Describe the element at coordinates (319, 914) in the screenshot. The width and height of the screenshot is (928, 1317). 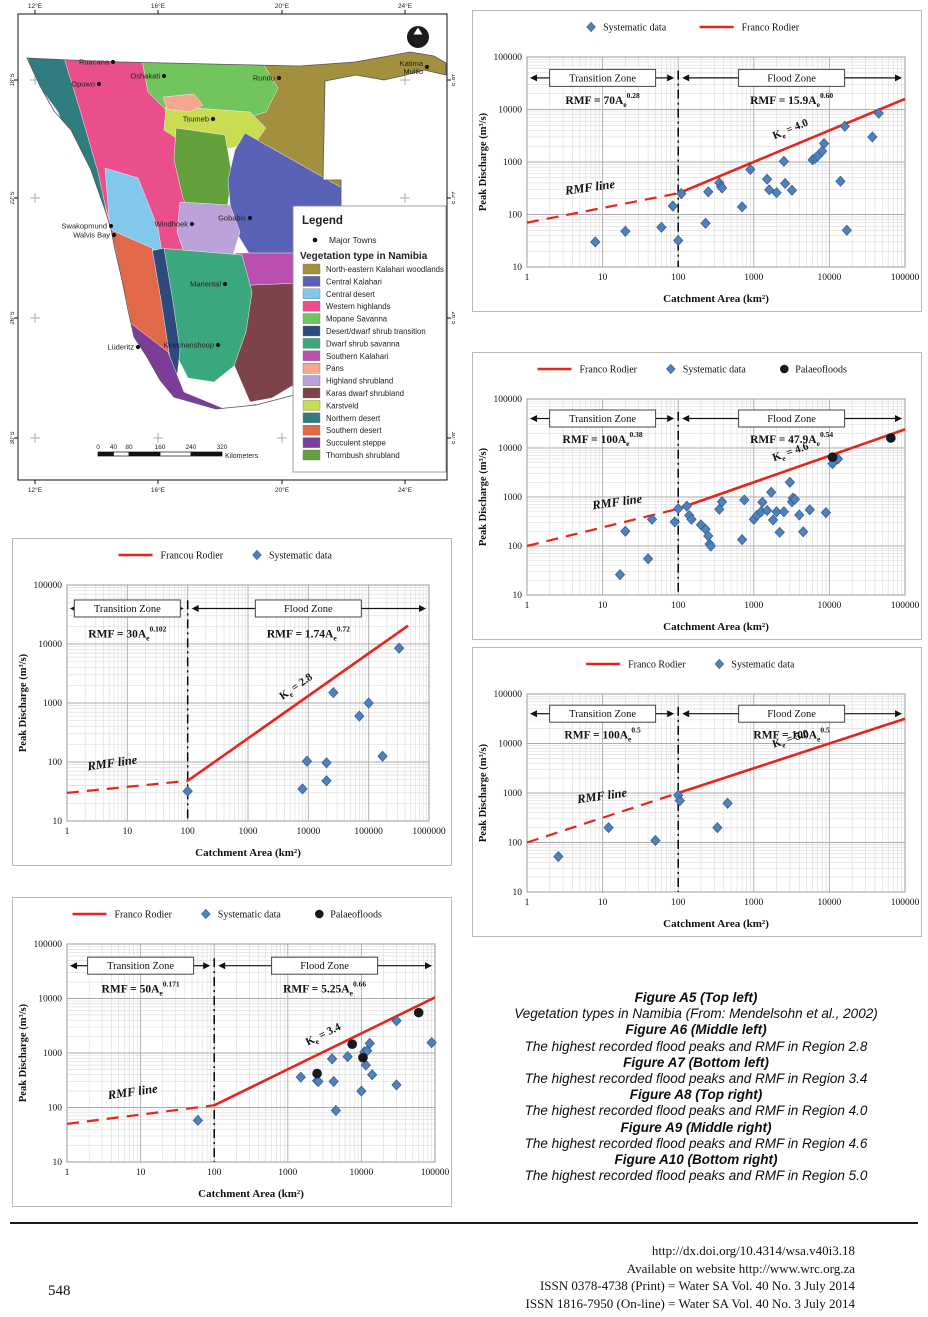
I see `legend-circle-symbol` at that location.